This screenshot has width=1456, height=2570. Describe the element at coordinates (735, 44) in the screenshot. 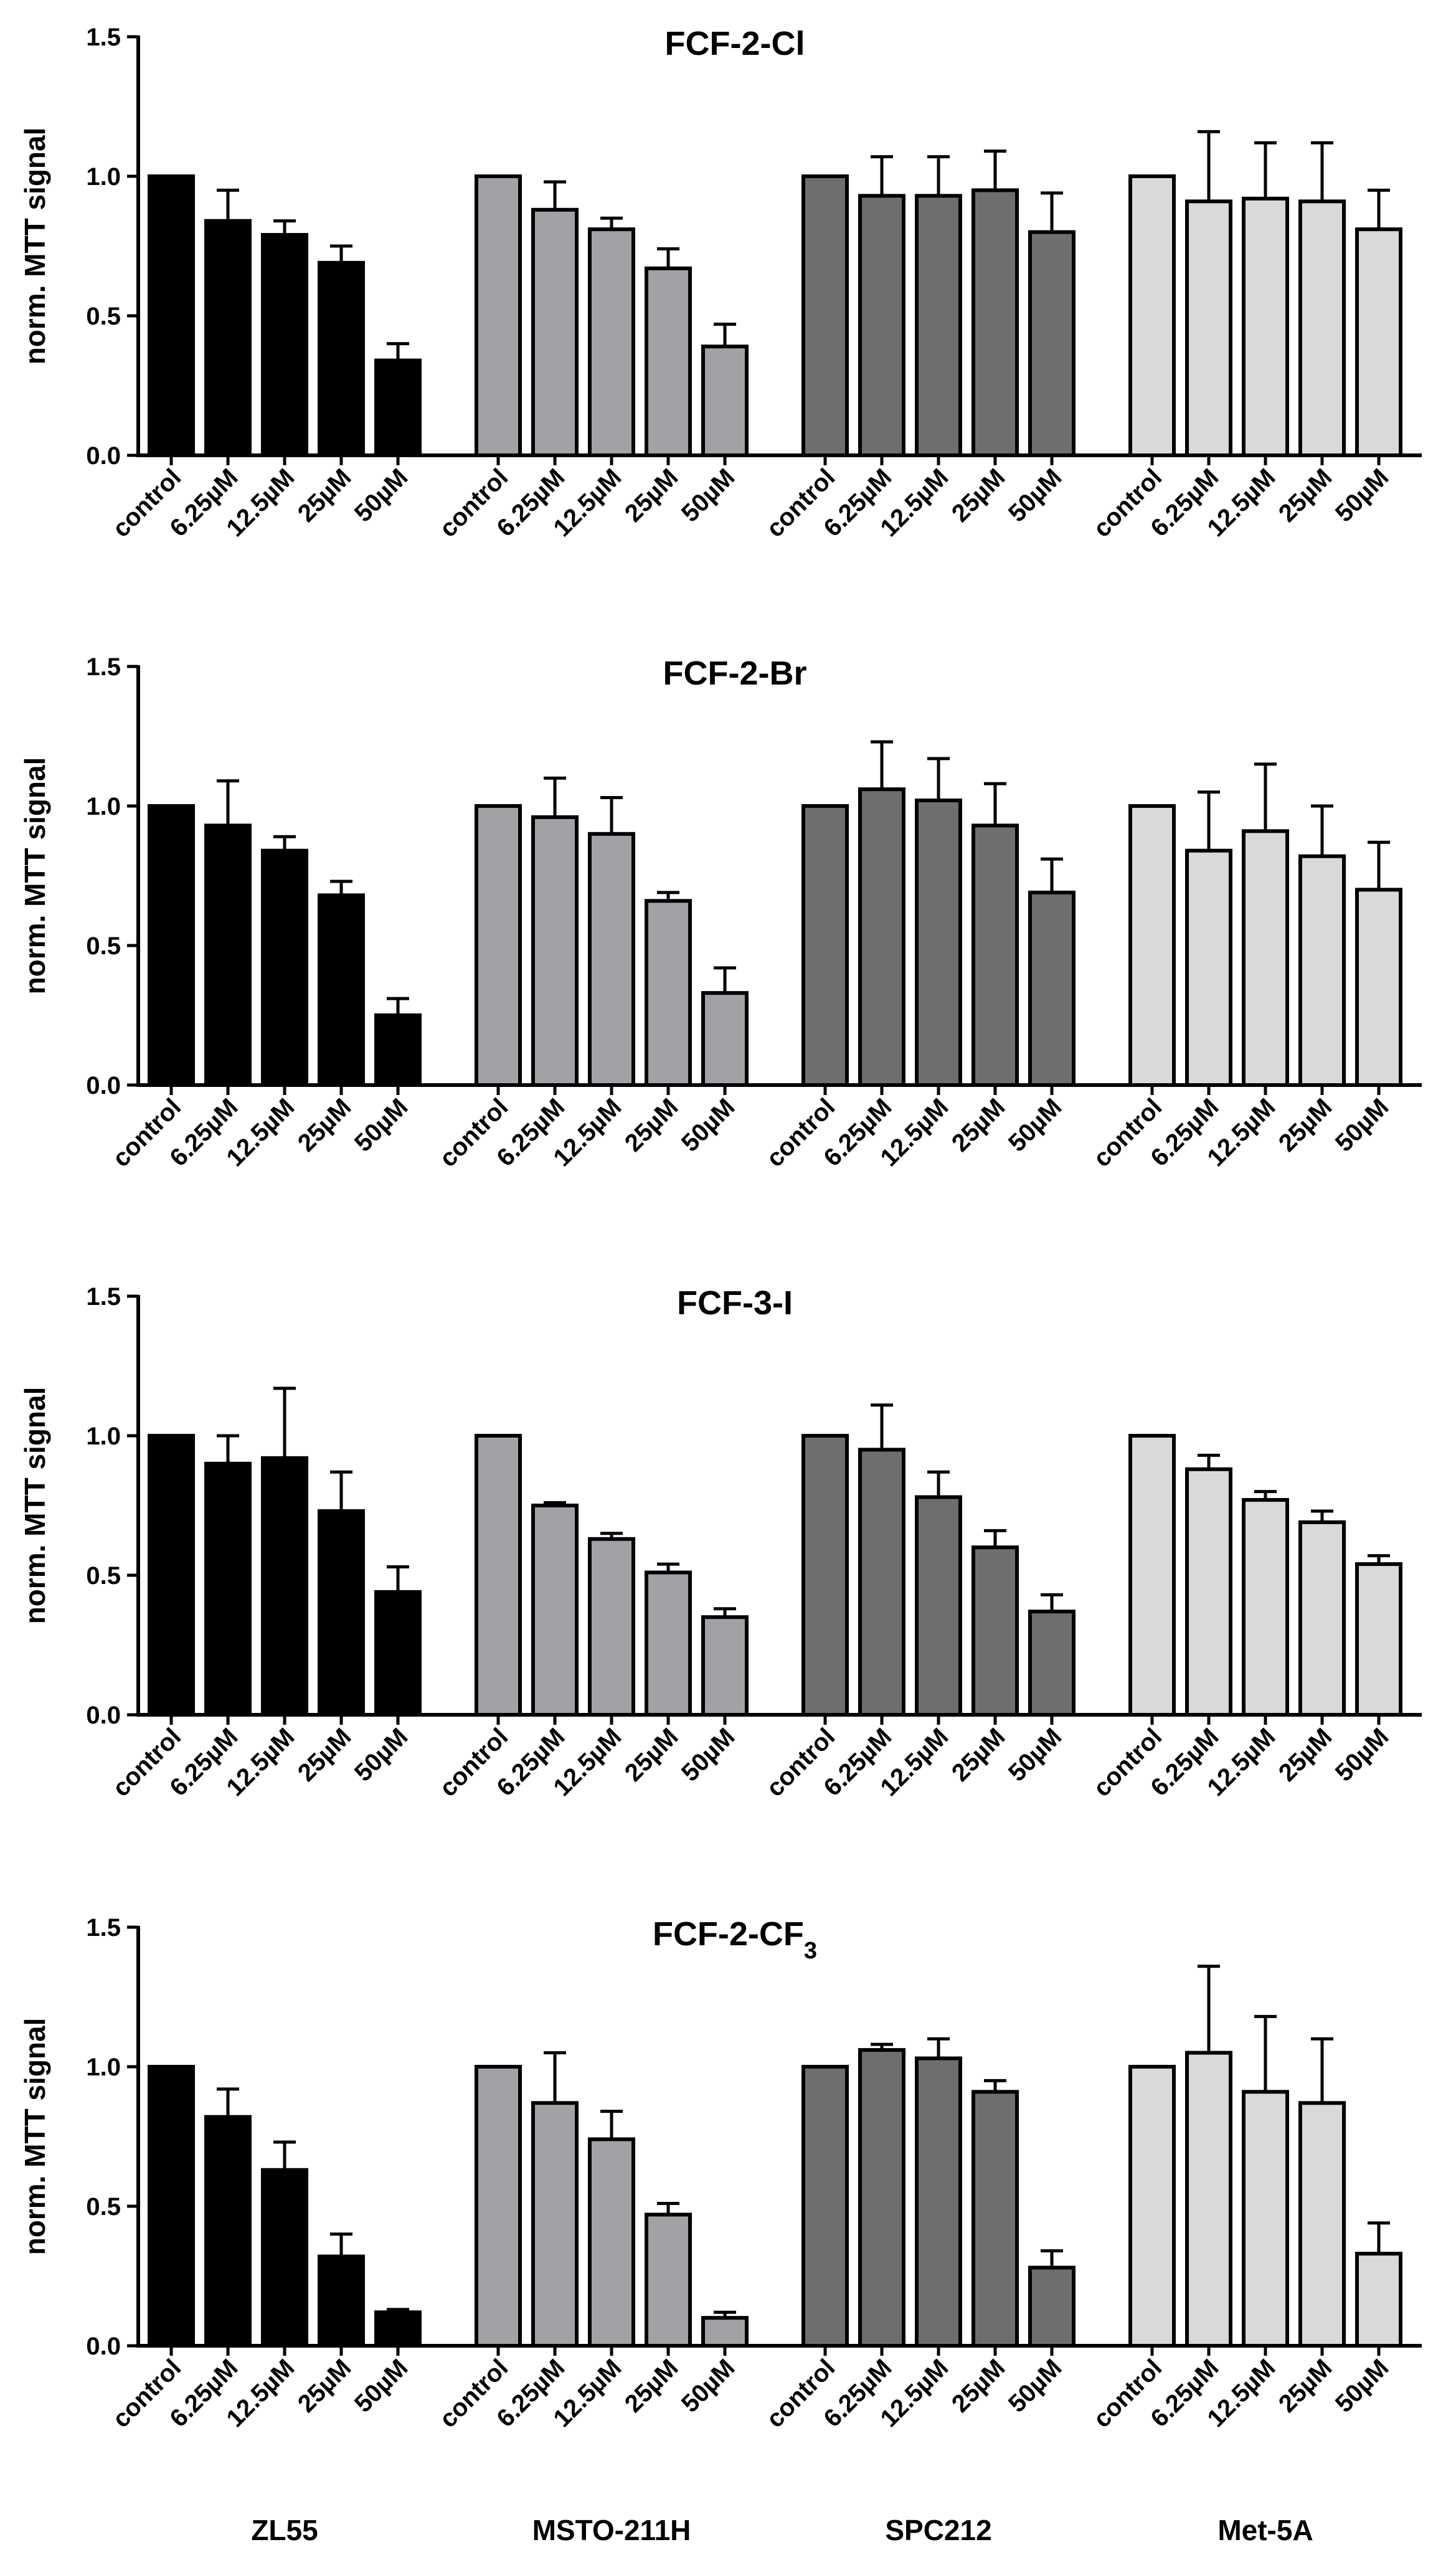

I see `panel-title: FCF-2-Cl` at that location.